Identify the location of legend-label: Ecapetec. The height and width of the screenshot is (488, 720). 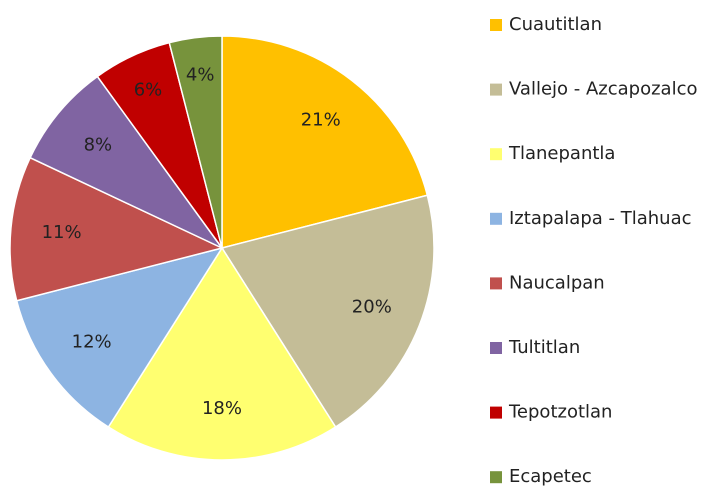
(550, 476).